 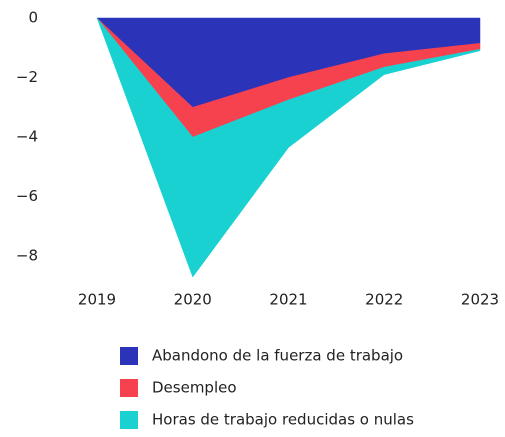 I want to click on y-tick-label: −2, so click(x=27, y=77).